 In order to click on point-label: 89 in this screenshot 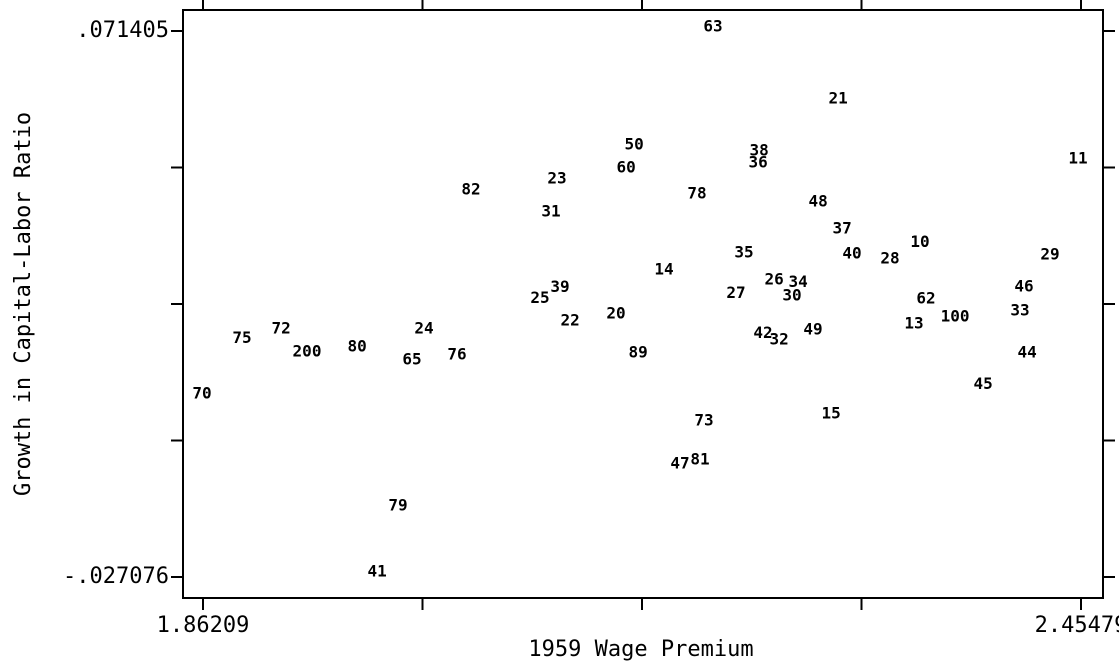, I will do `click(637, 352)`.